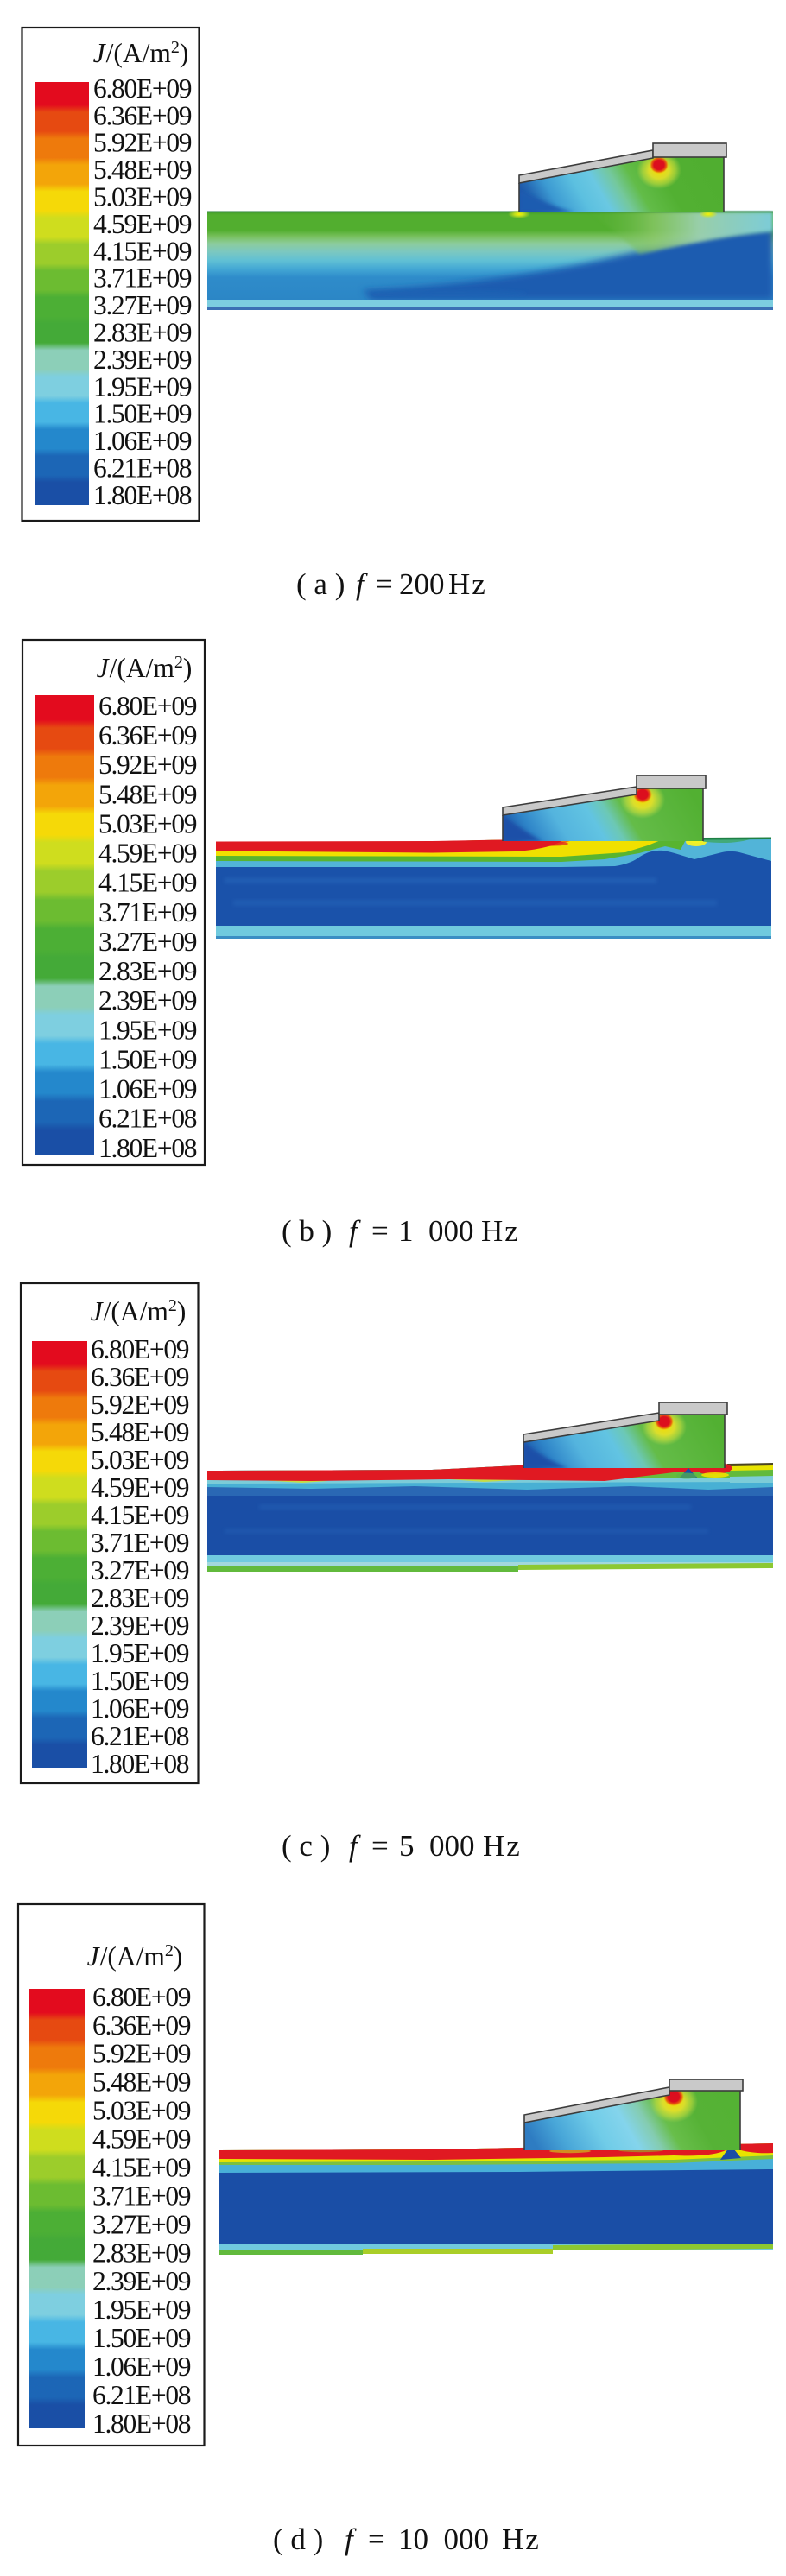  What do you see at coordinates (443, 2539) in the screenshot?
I see `svg-text: 10 000` at bounding box center [443, 2539].